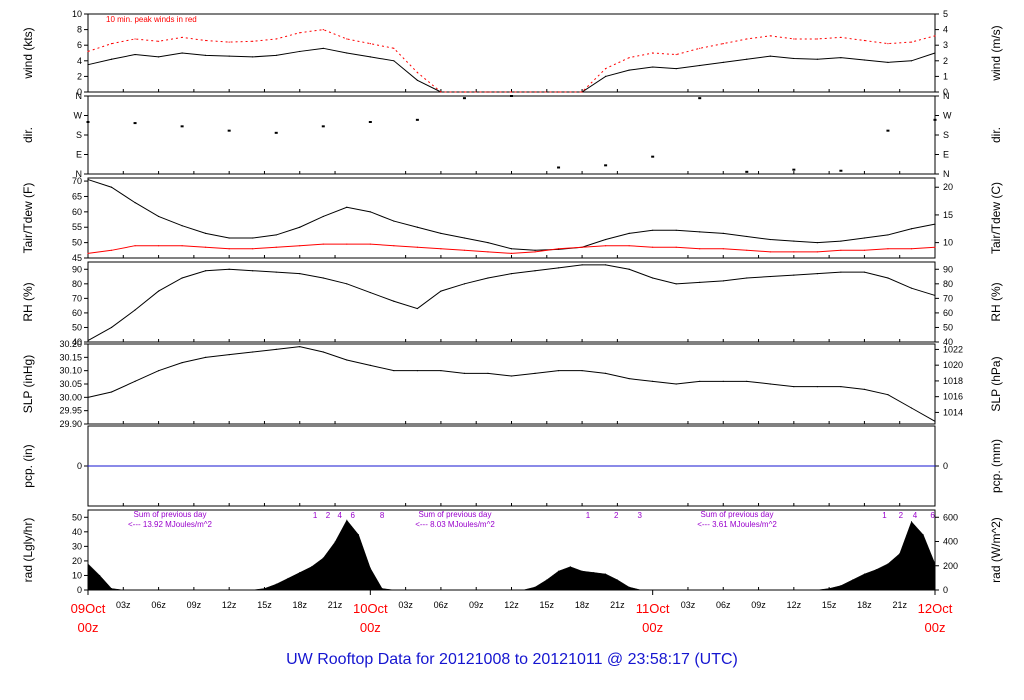 The image size is (1024, 700). What do you see at coordinates (77, 327) in the screenshot?
I see `rh-ytick-label: 50` at bounding box center [77, 327].